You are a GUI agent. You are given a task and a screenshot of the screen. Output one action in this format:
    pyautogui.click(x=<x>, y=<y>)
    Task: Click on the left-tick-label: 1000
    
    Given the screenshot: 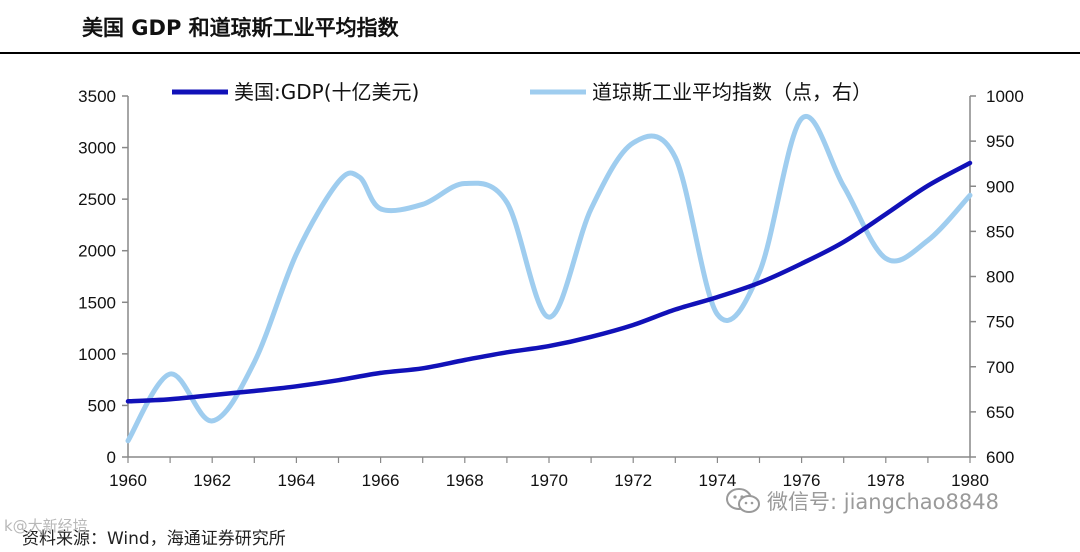 What is the action you would take?
    pyautogui.click(x=97, y=354)
    